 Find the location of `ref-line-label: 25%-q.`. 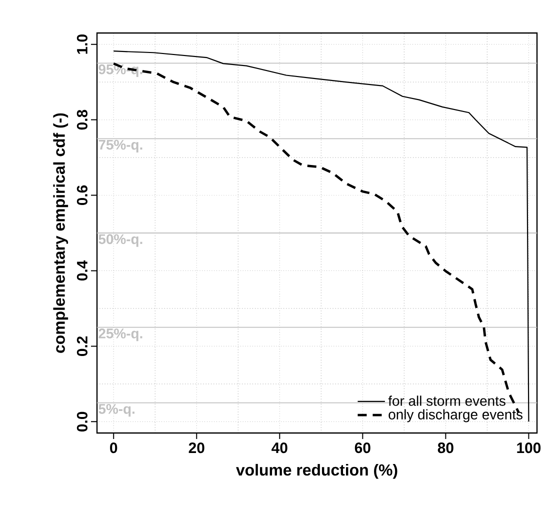

ref-line-label: 25%-q. is located at coordinates (120, 335).